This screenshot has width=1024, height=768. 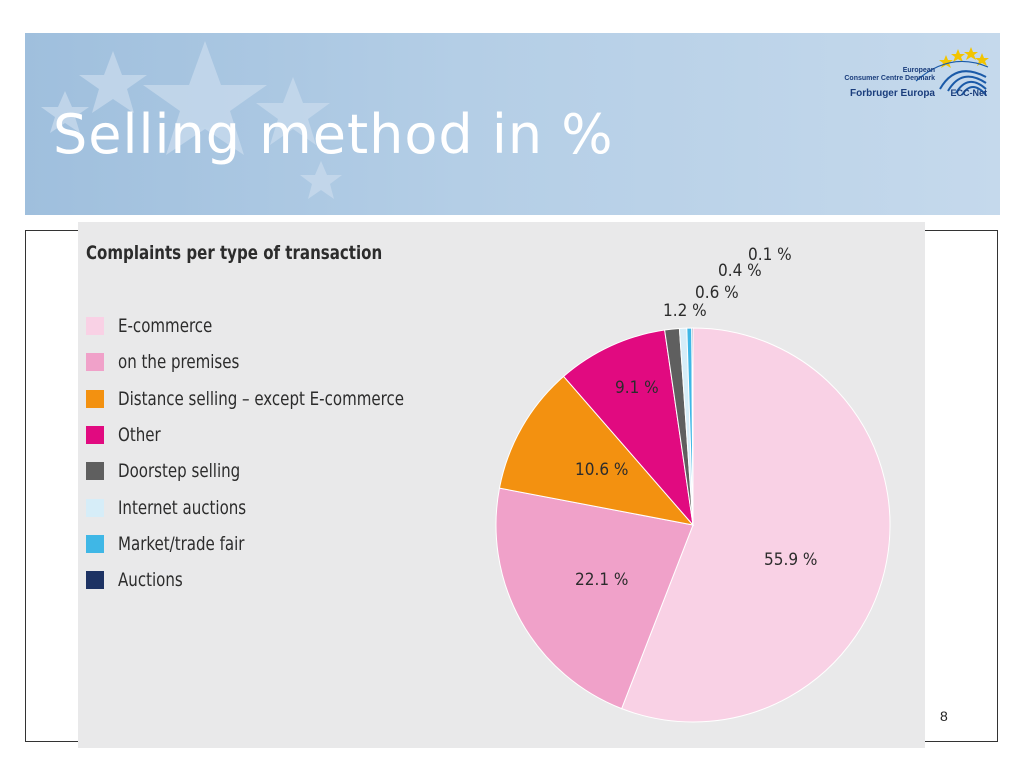 What do you see at coordinates (601, 470) in the screenshot?
I see `slice-label: 10.6 %` at bounding box center [601, 470].